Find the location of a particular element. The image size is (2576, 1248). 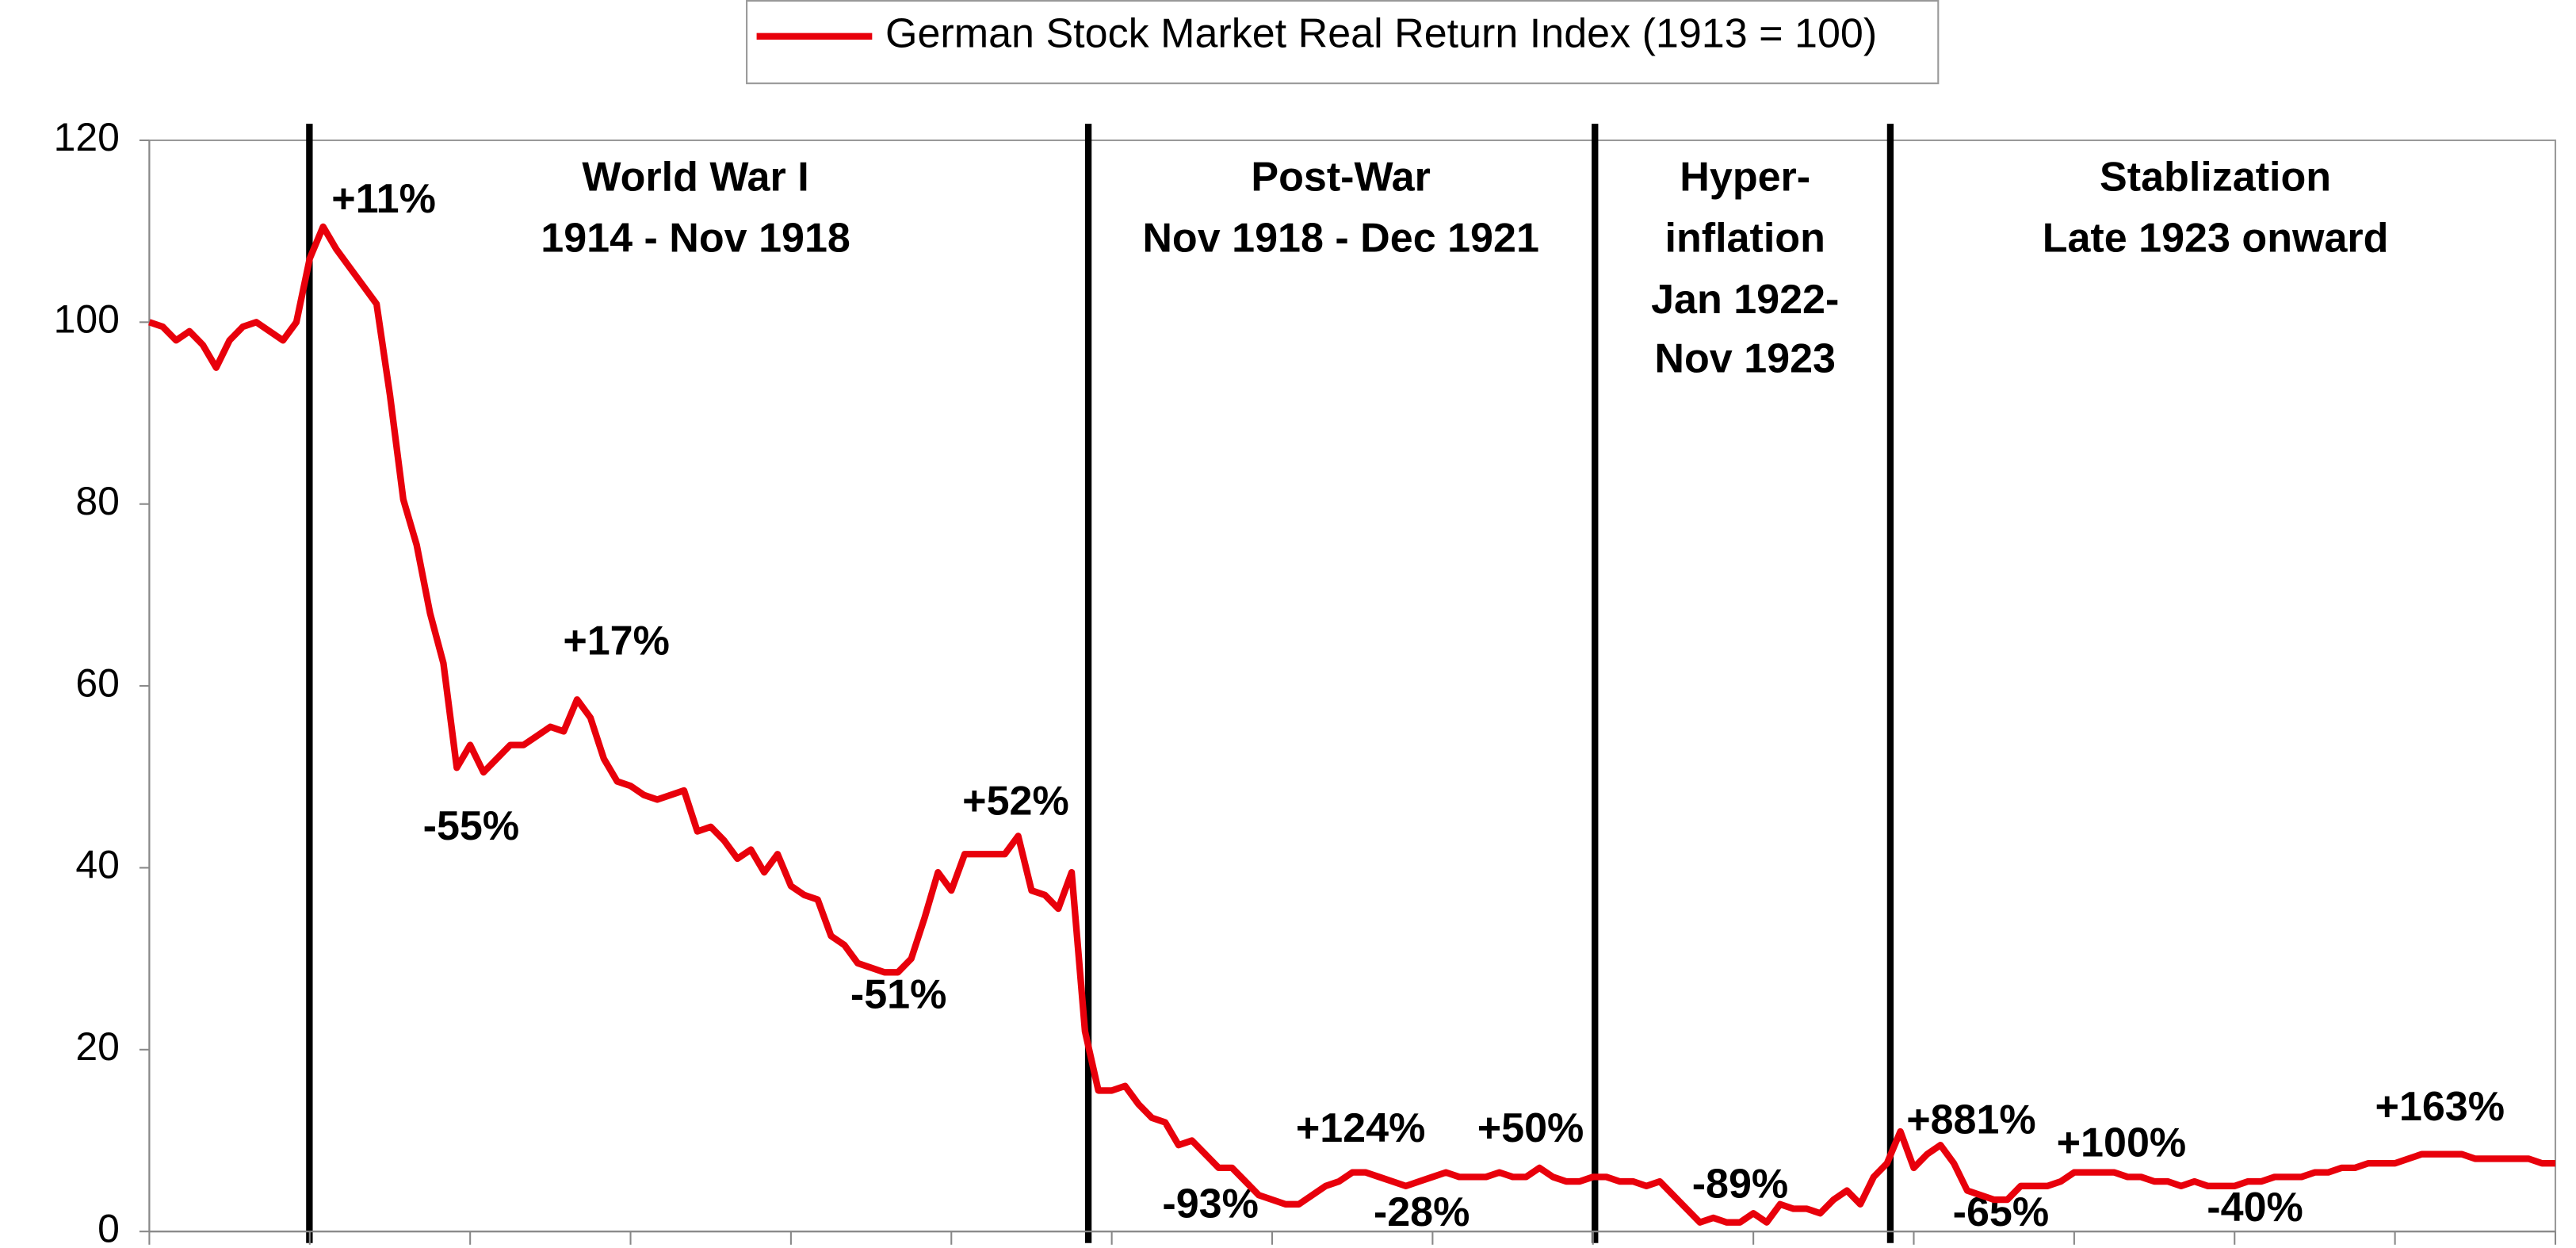

annotation: +52% is located at coordinates (1015, 802).